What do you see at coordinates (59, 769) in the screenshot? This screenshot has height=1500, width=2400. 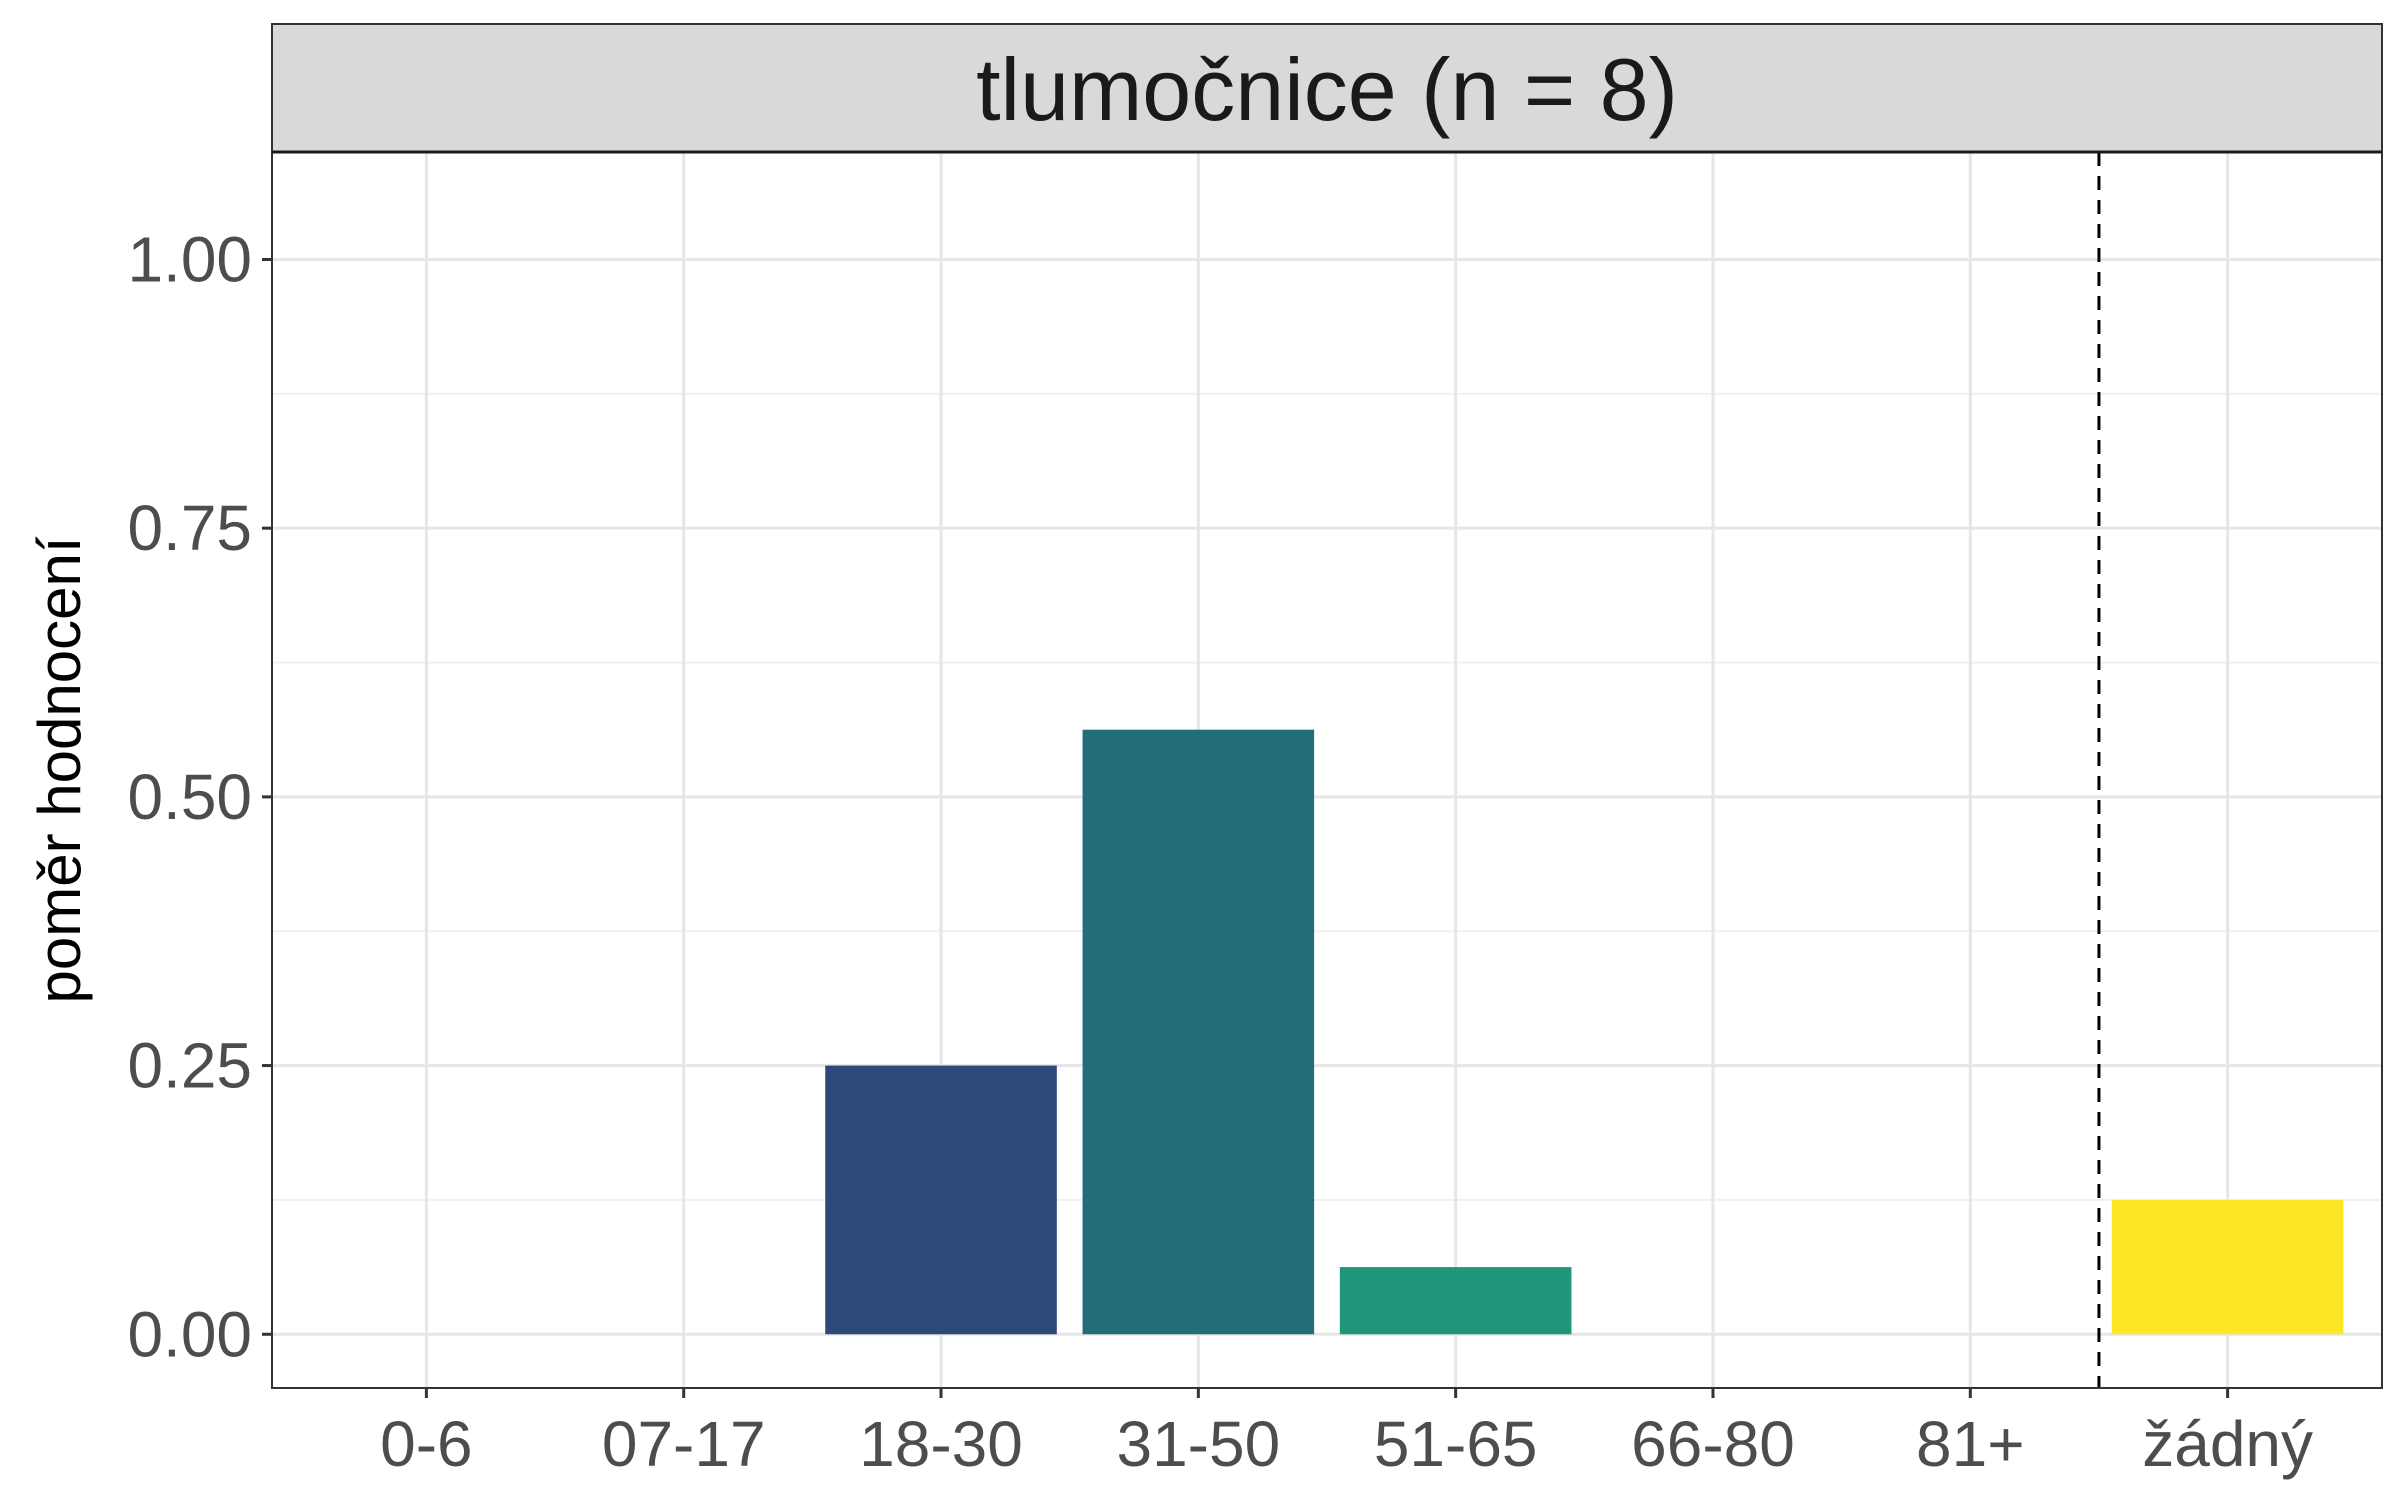 I see `y-axis-title: poměr hodnocení` at bounding box center [59, 769].